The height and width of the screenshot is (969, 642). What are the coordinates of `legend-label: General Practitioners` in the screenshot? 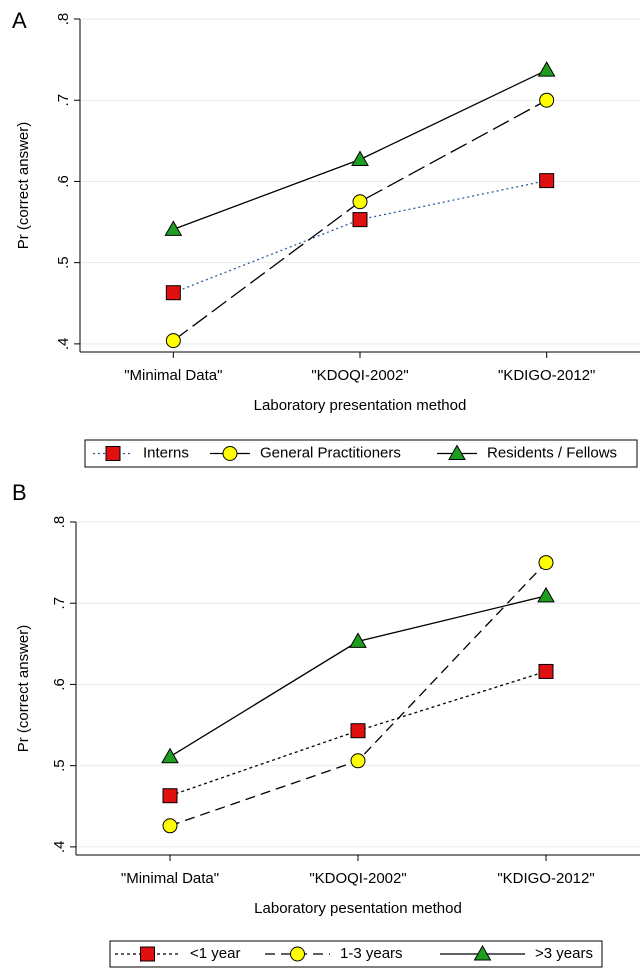 It's located at (330, 452).